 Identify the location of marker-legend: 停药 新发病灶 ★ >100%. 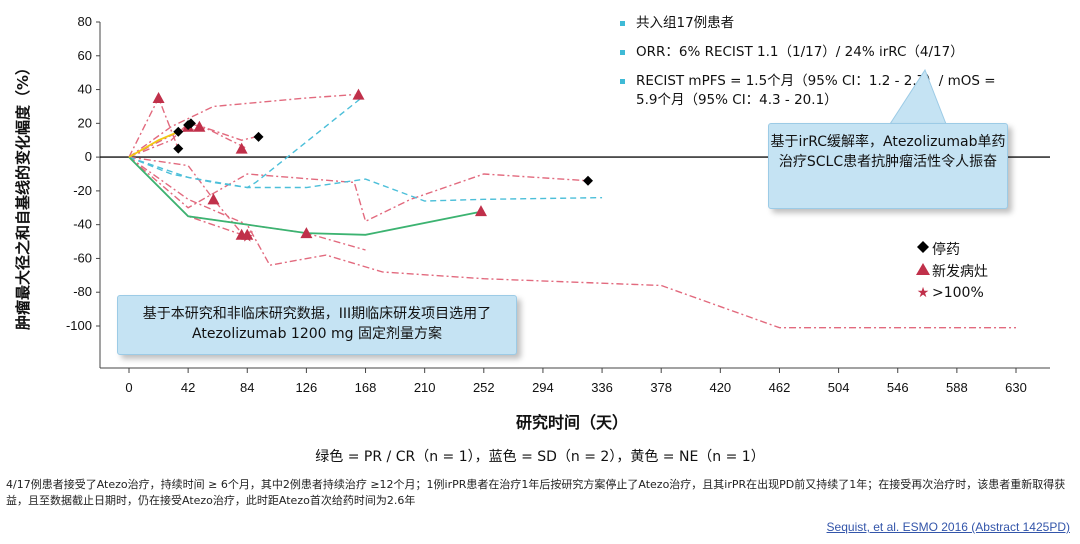
(951, 271).